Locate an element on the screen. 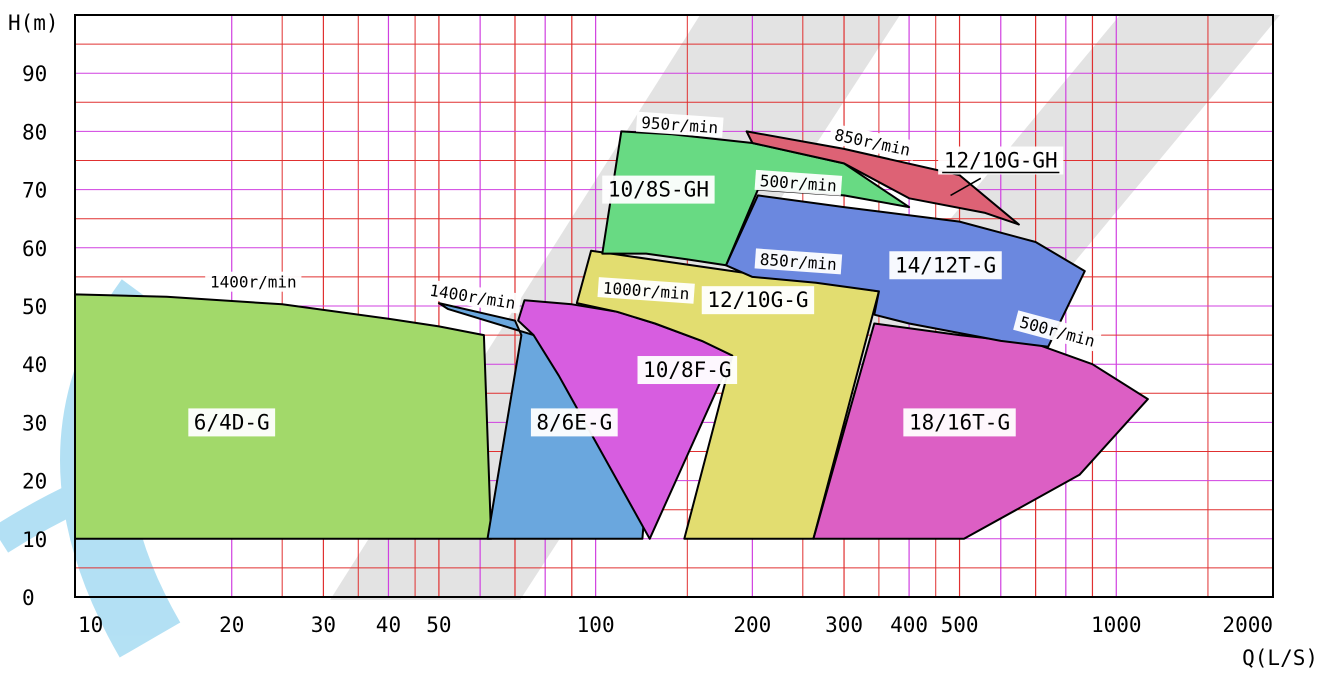 The width and height of the screenshot is (1323, 674). zone-label: 14/12T-G is located at coordinates (945, 265).